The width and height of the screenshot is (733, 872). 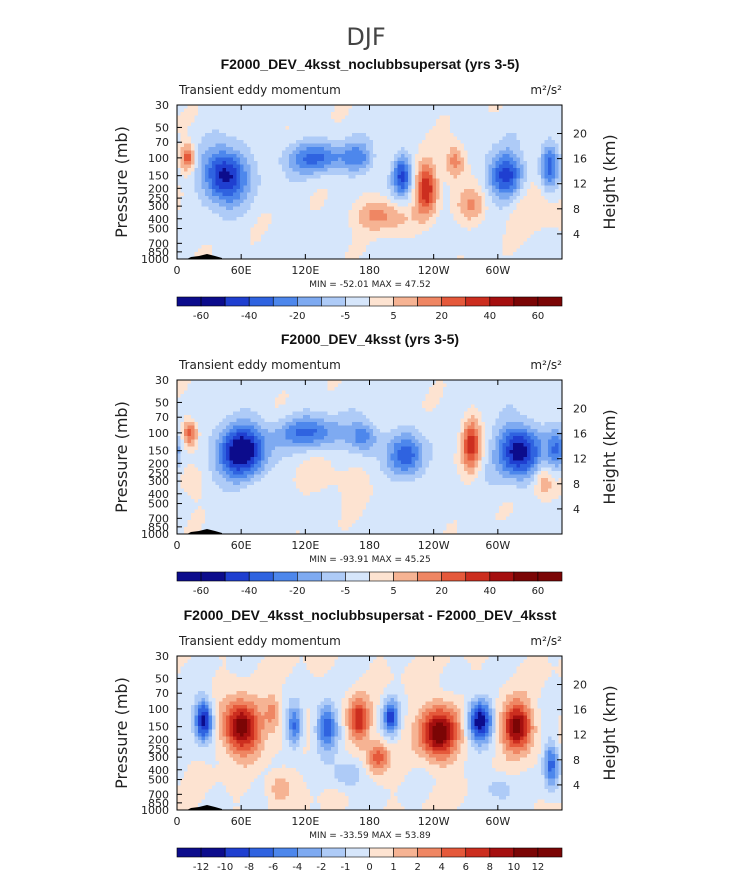 What do you see at coordinates (158, 527) in the screenshot?
I see `y-tick-label: 850` at bounding box center [158, 527].